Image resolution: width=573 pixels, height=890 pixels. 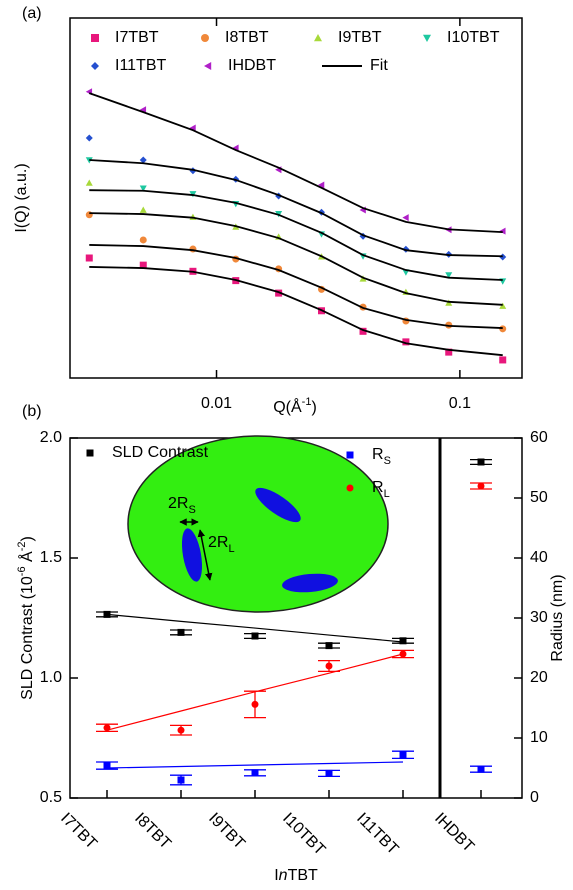 I want to click on x-tick-label: I9TBT, so click(x=226, y=831).